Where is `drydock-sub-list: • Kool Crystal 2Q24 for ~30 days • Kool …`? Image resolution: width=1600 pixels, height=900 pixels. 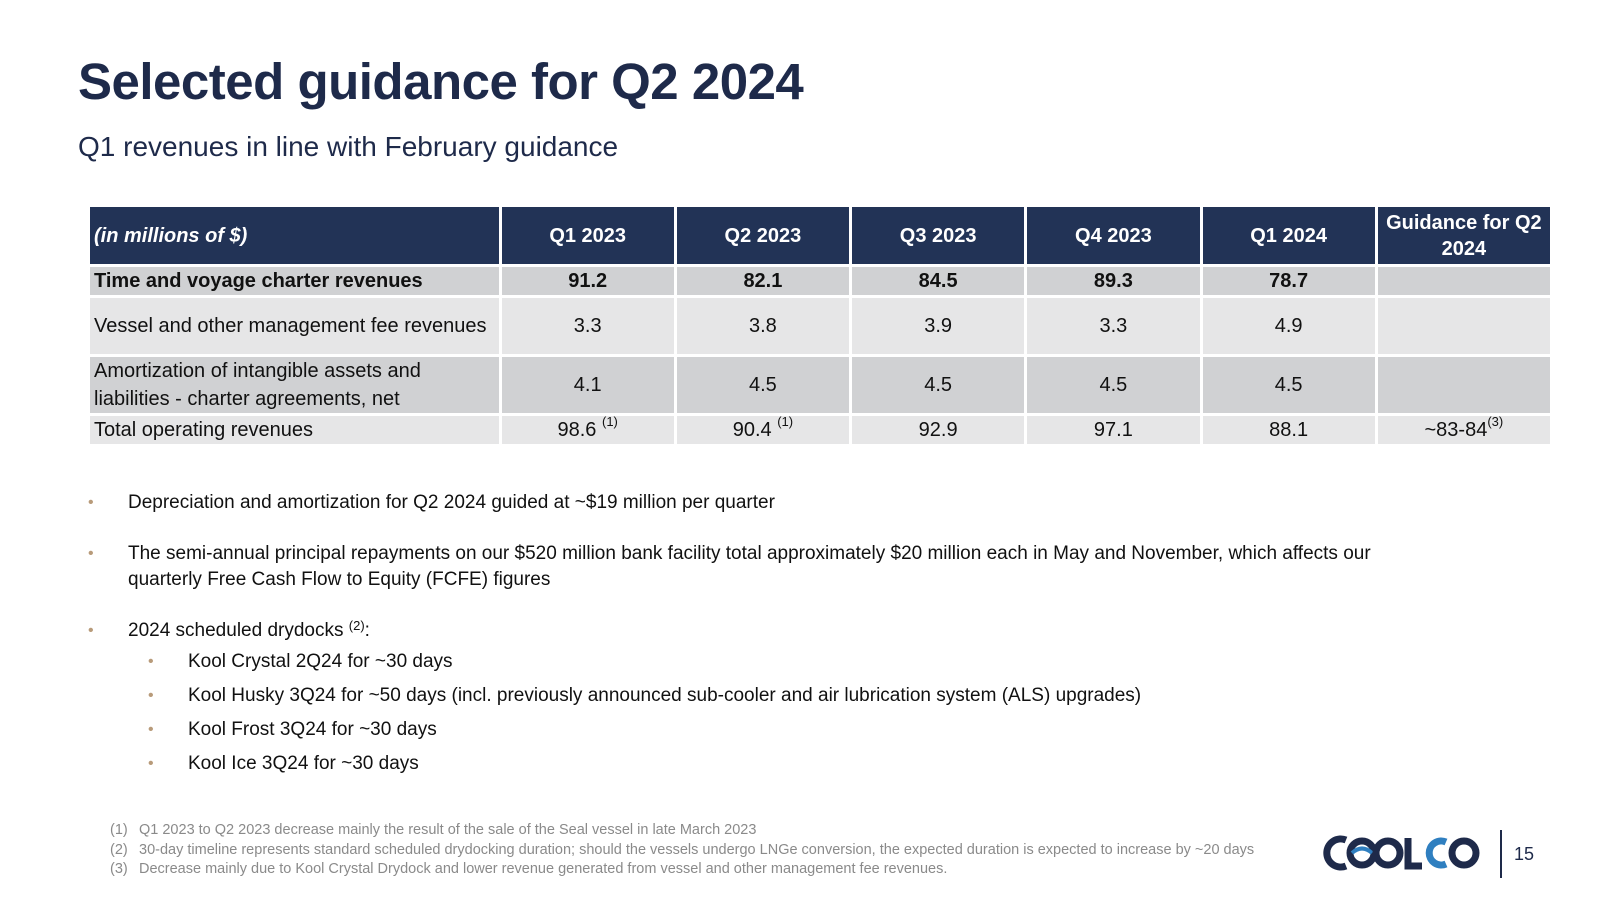 drydock-sub-list: • Kool Crystal 2Q24 for ~30 days • Kool … is located at coordinates (738, 713).